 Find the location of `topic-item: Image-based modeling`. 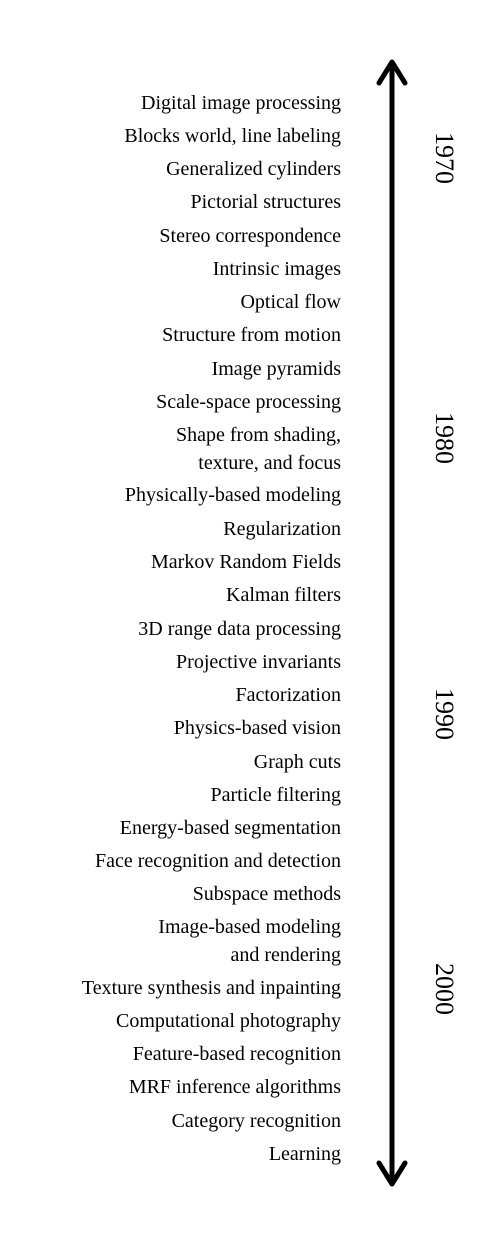

topic-item: Image-based modeling is located at coordinates (249, 927).